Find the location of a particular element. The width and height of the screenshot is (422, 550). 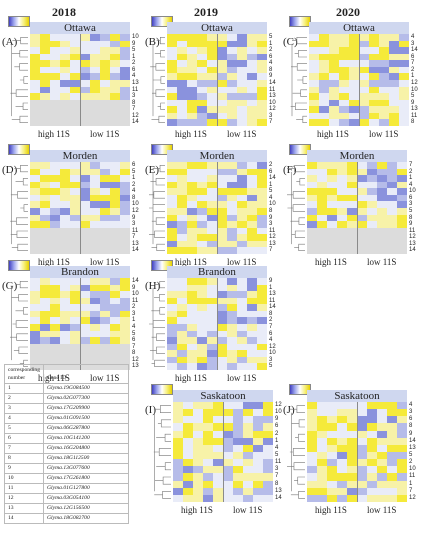

color-scale-legend is located at coordinates (19, 149).